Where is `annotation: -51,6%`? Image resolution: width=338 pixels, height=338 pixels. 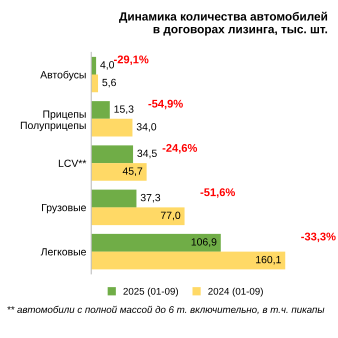
annotation: -51,6% is located at coordinates (217, 193).